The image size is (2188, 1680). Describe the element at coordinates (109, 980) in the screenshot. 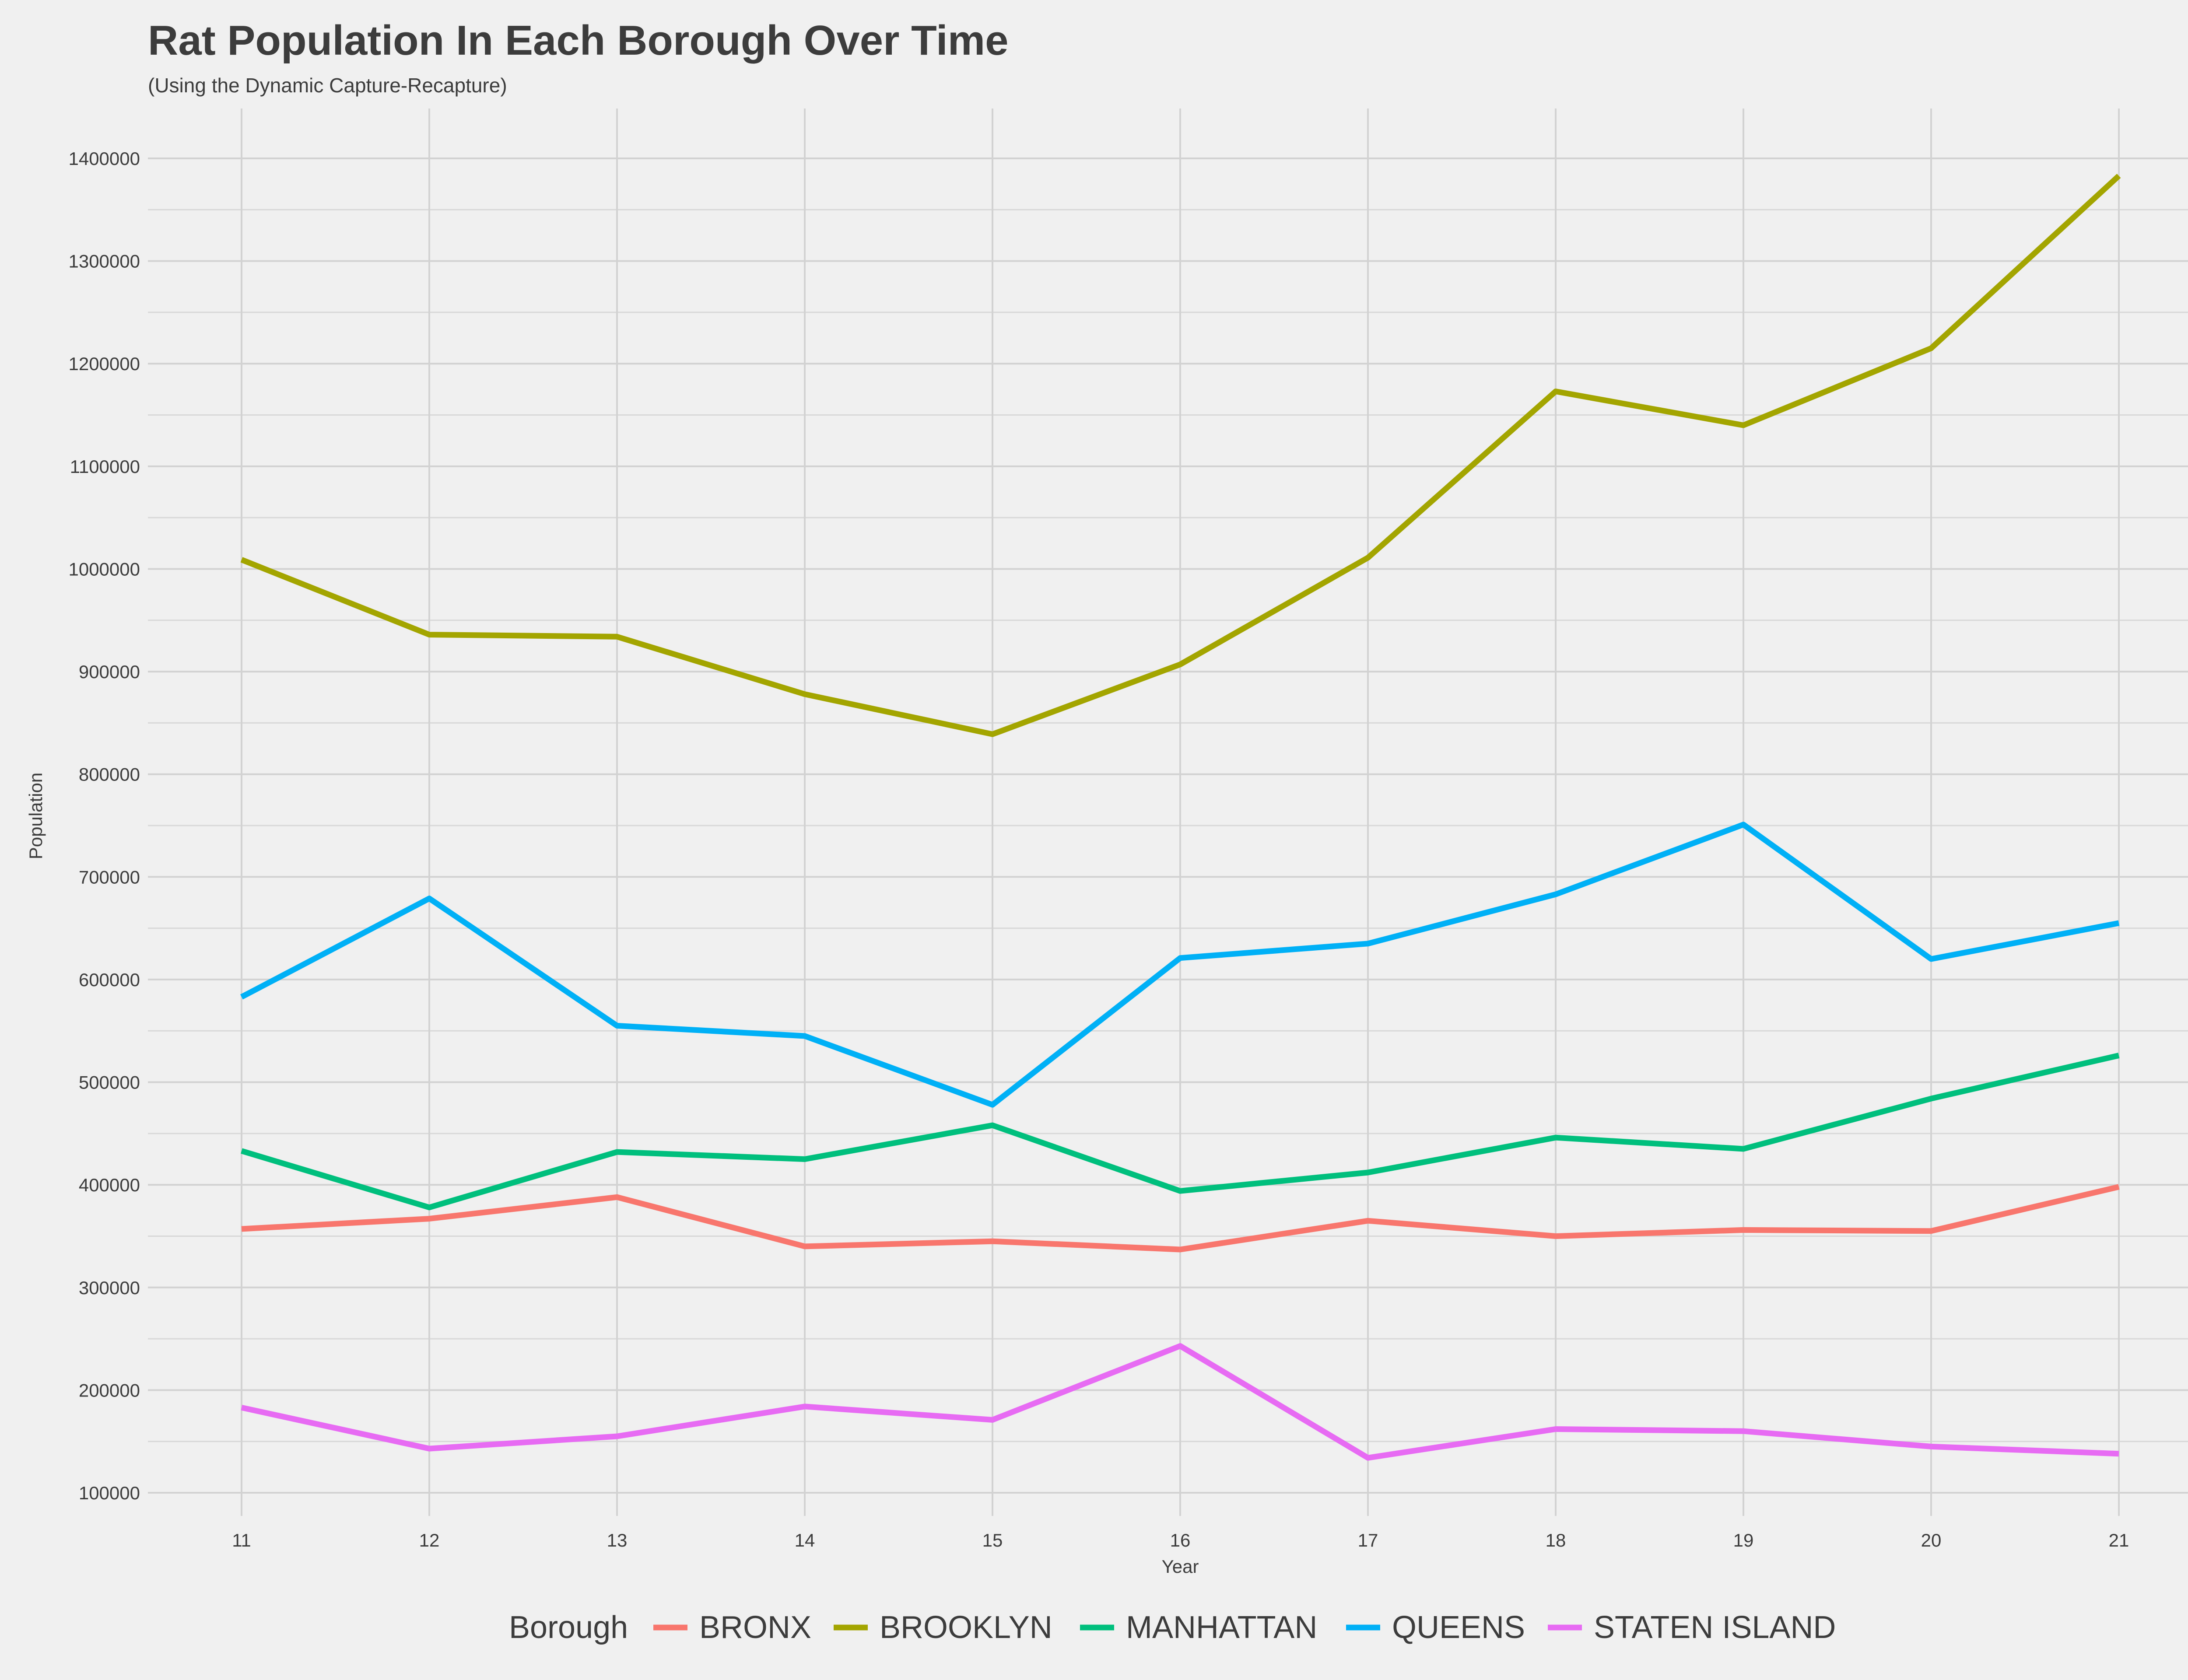

I see `y-tick-label: 600000` at that location.